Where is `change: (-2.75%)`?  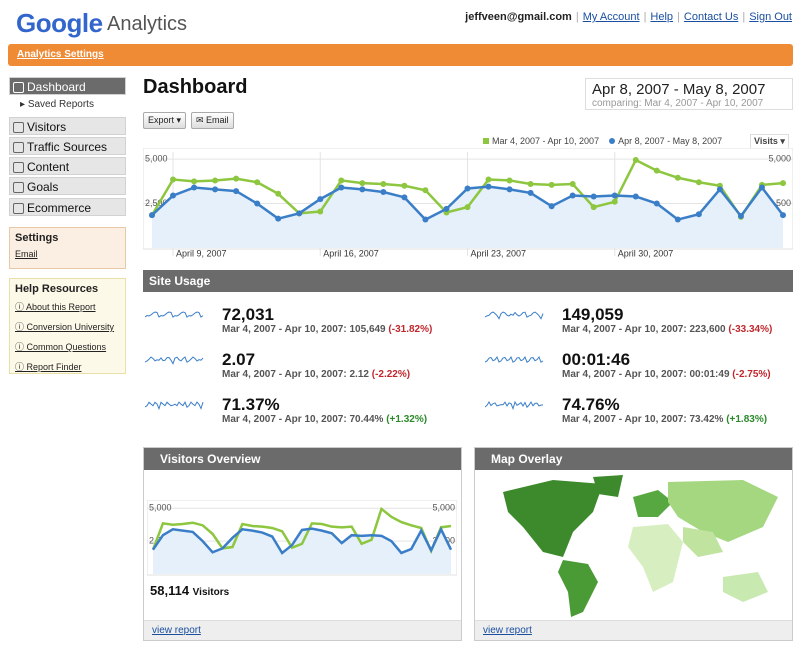
change: (-2.75%) is located at coordinates (751, 374).